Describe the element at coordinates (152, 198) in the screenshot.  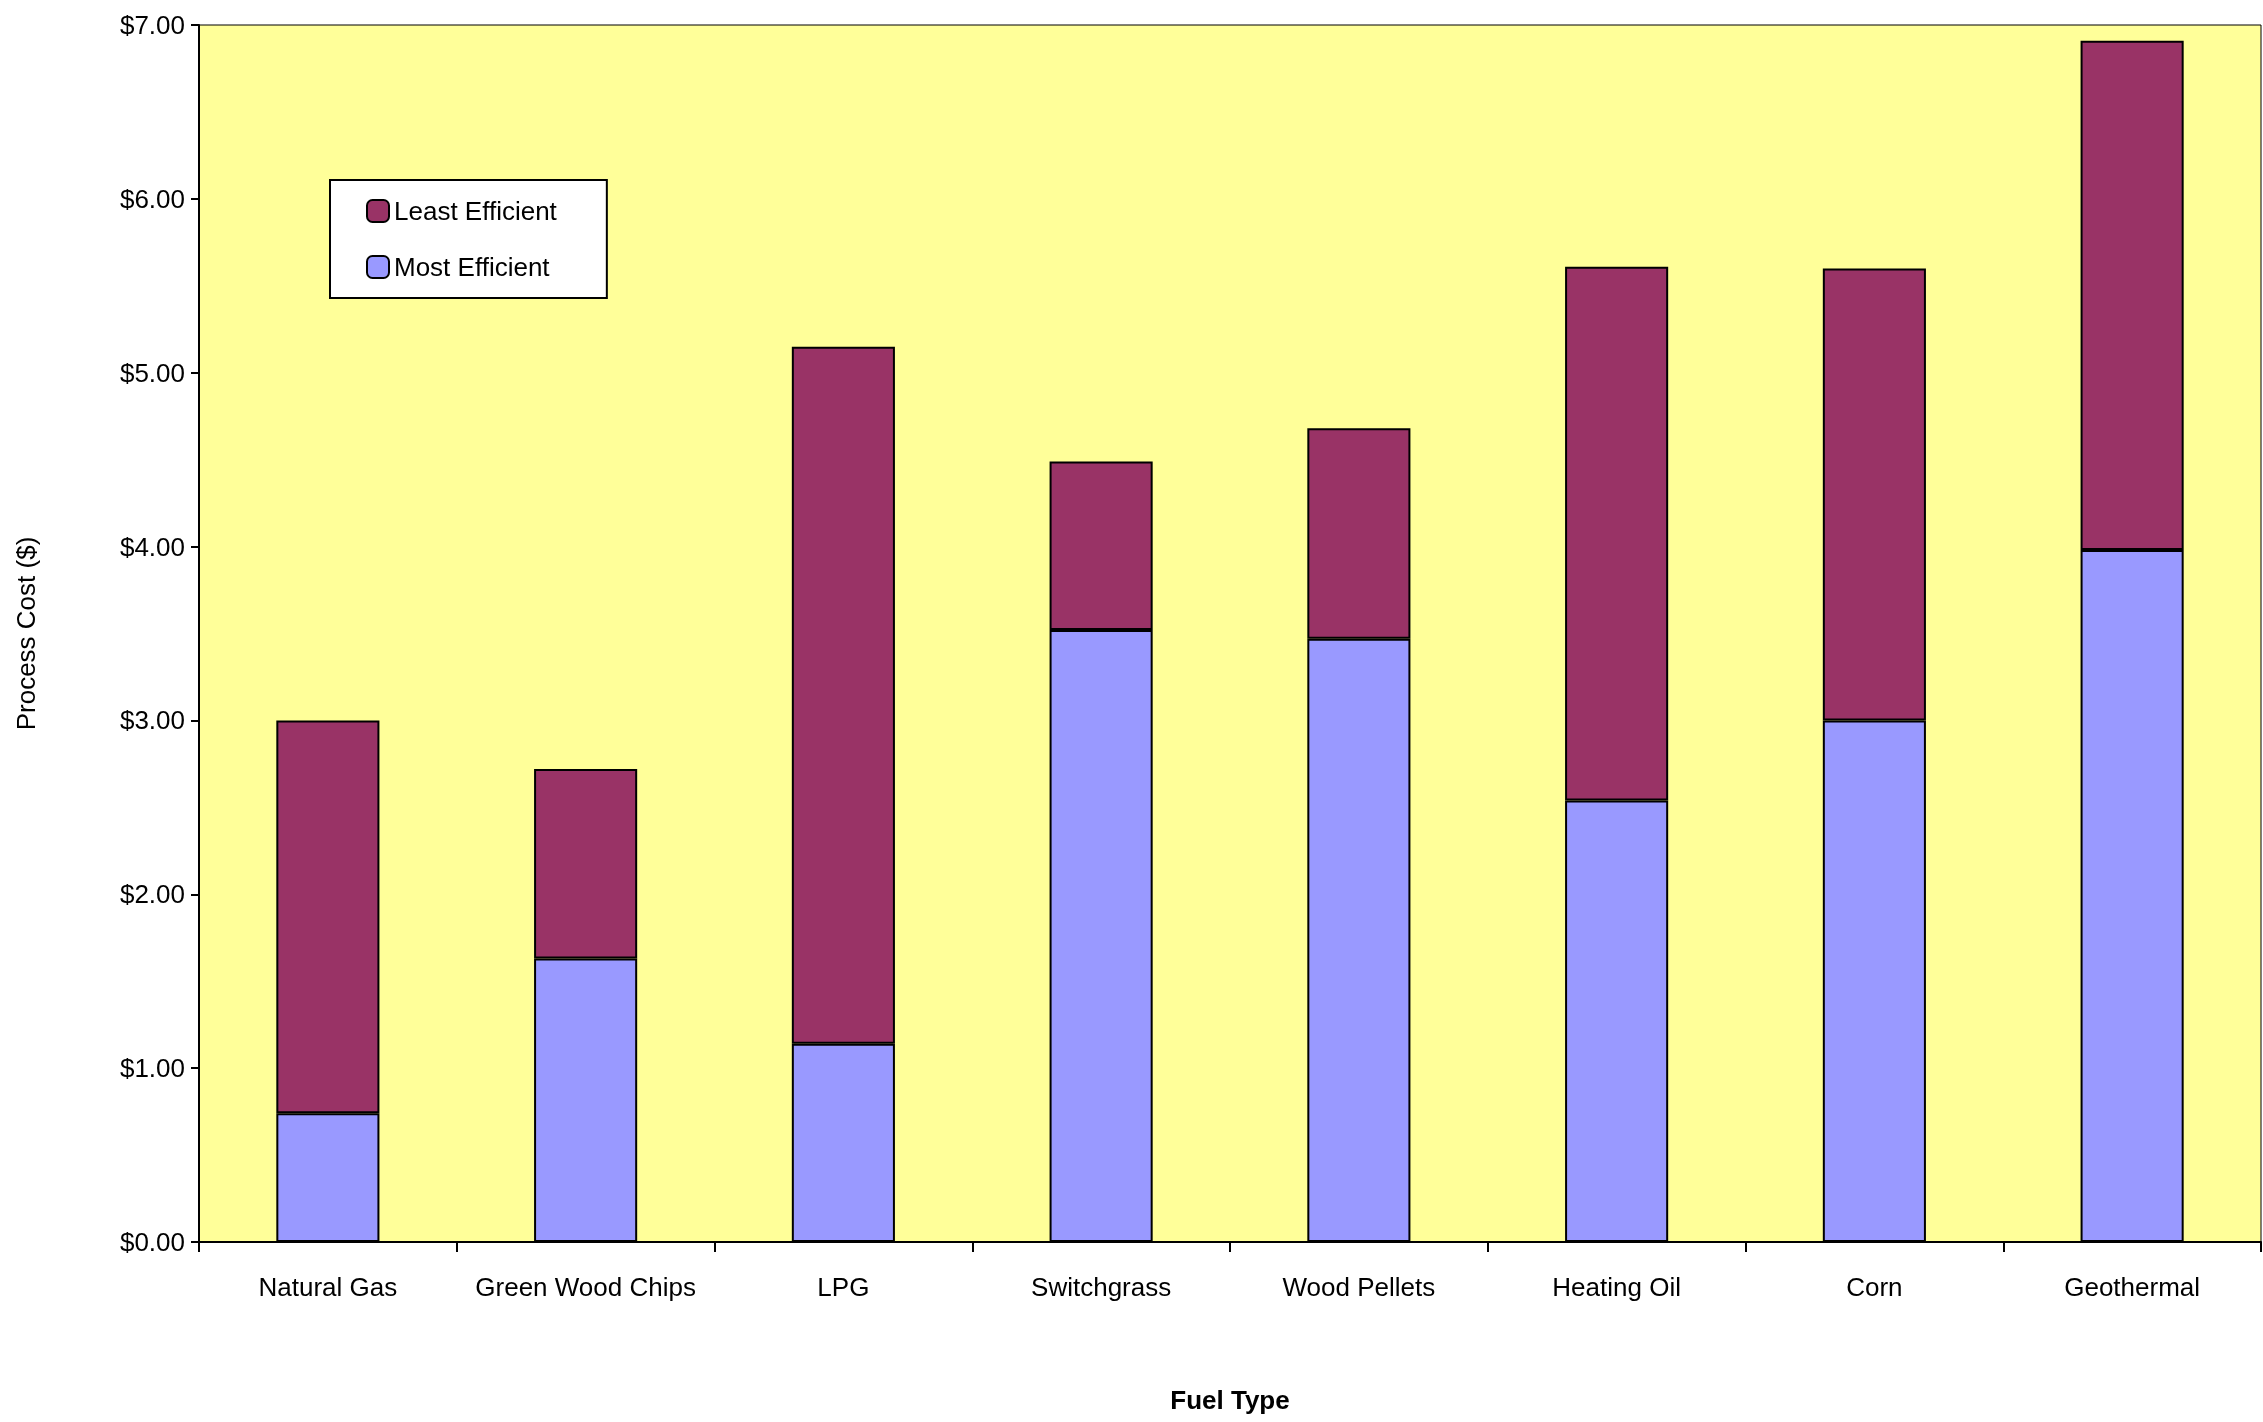
I see `y-tick-label: $6.00` at that location.